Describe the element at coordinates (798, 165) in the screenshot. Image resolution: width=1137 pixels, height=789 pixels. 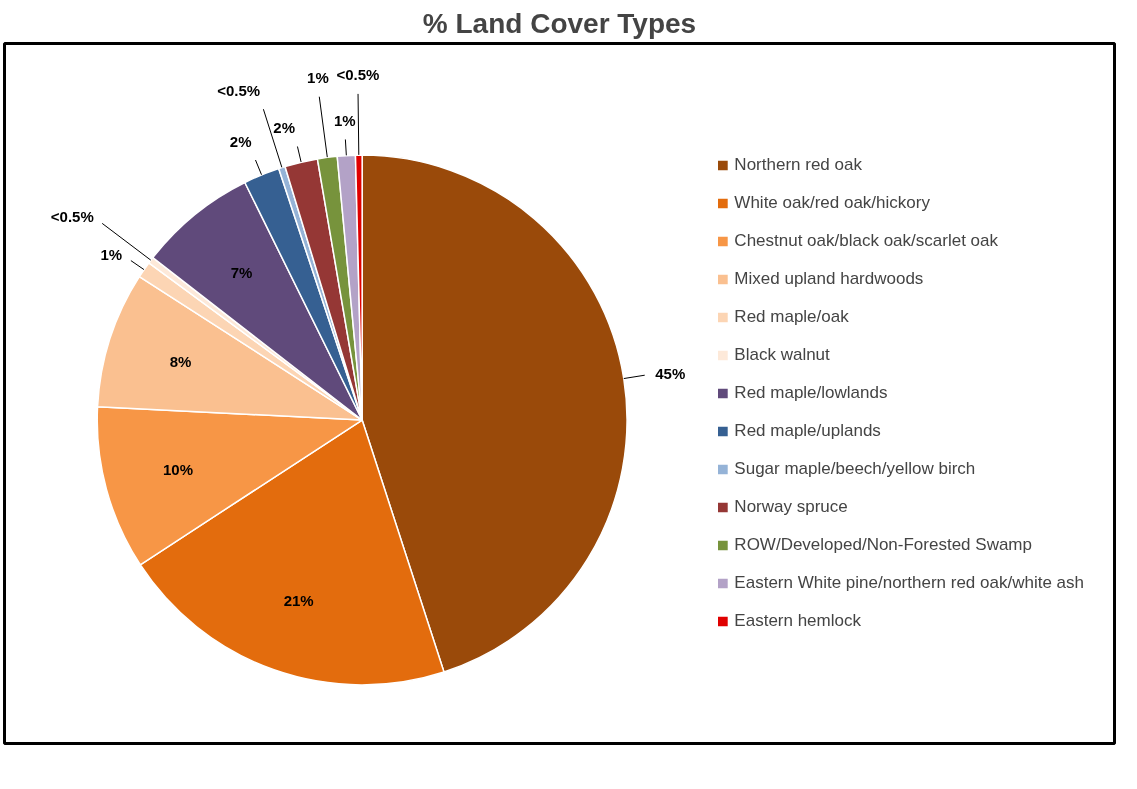
I see `legend-label: Northern red oak` at that location.